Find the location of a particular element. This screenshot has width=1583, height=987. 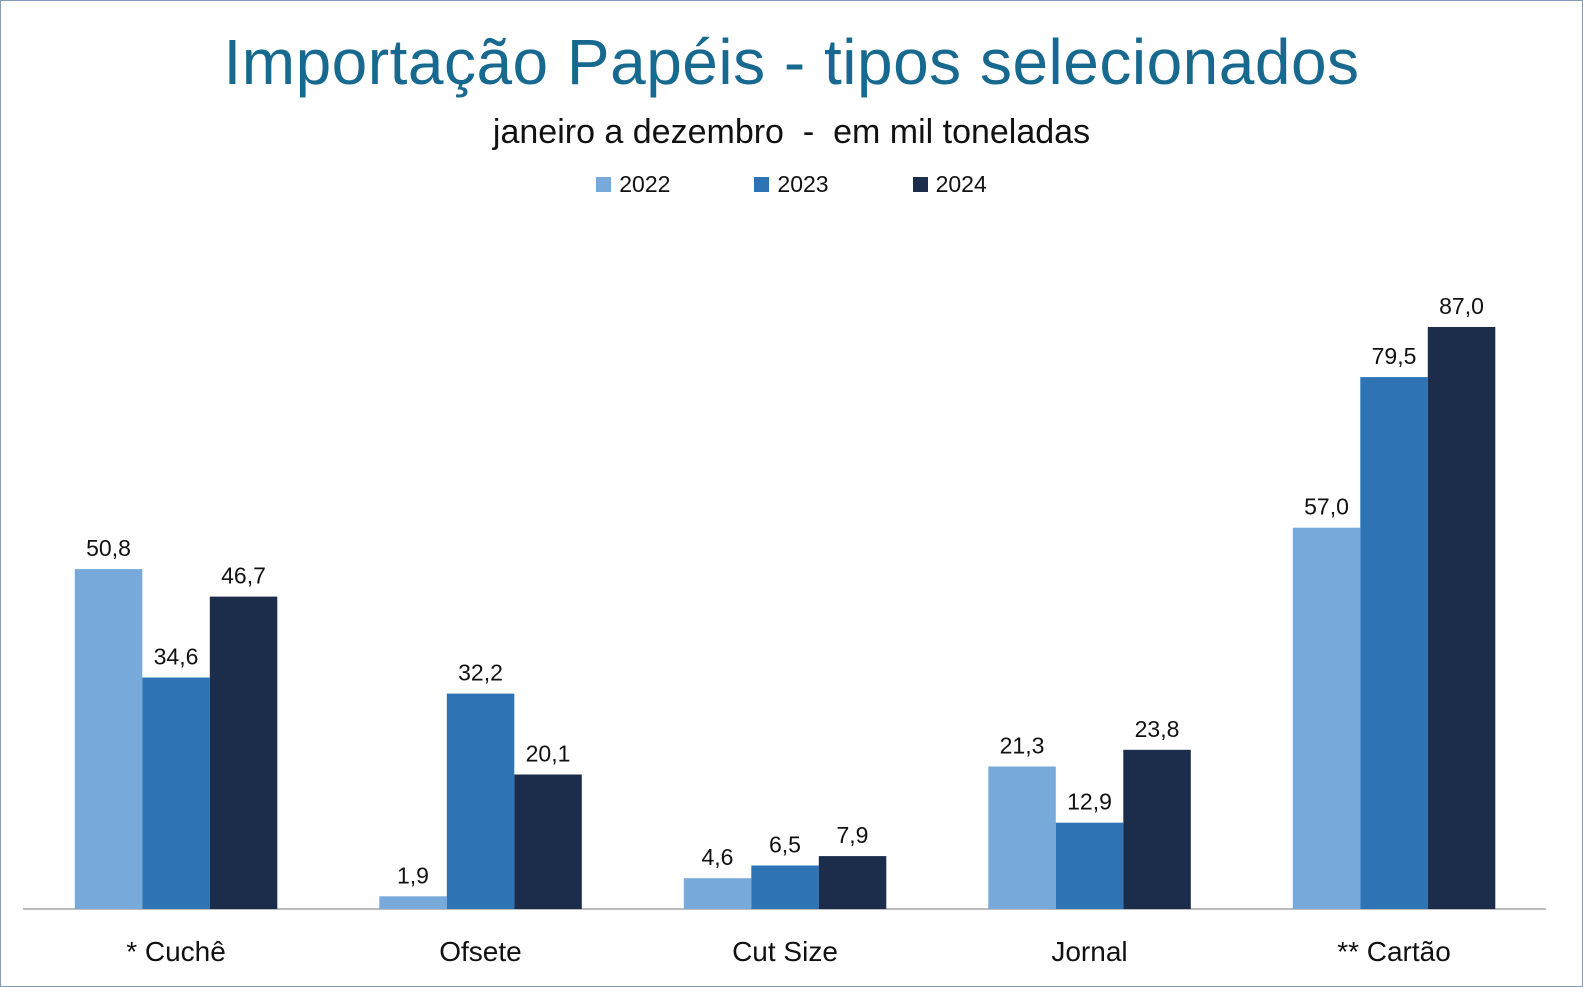

data-label-2023-1: 32,2 is located at coordinates (480, 673).